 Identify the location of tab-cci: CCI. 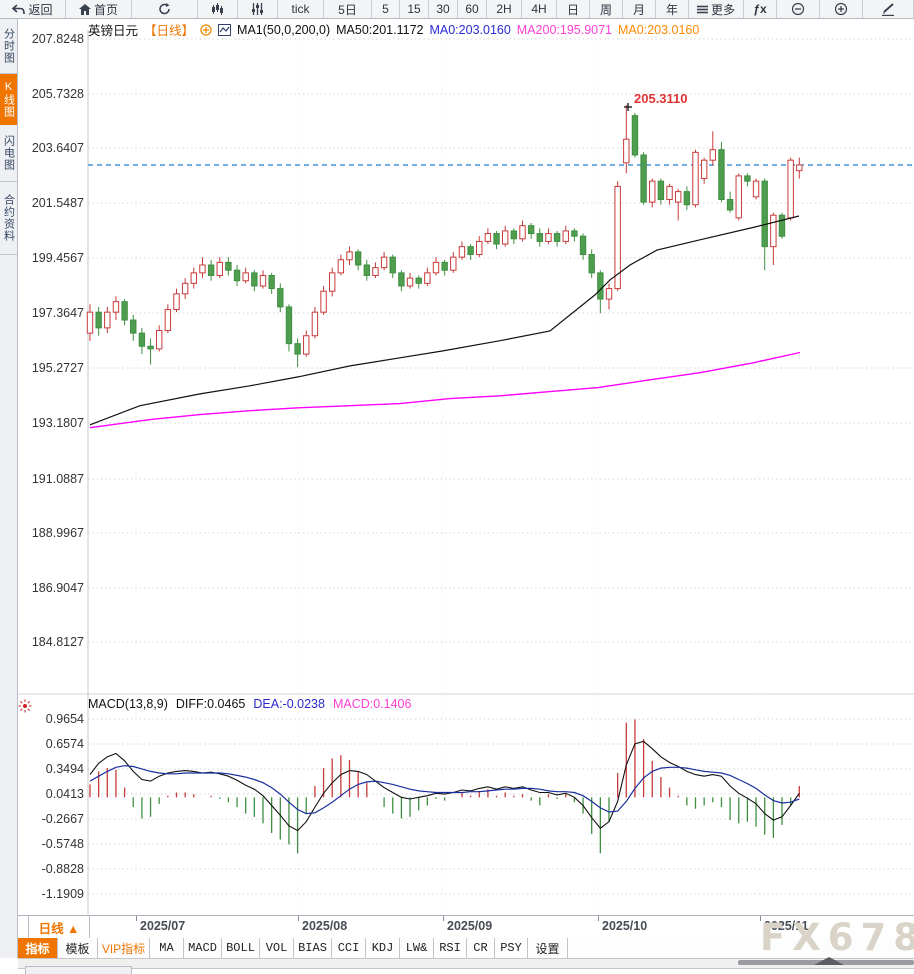
(349, 948).